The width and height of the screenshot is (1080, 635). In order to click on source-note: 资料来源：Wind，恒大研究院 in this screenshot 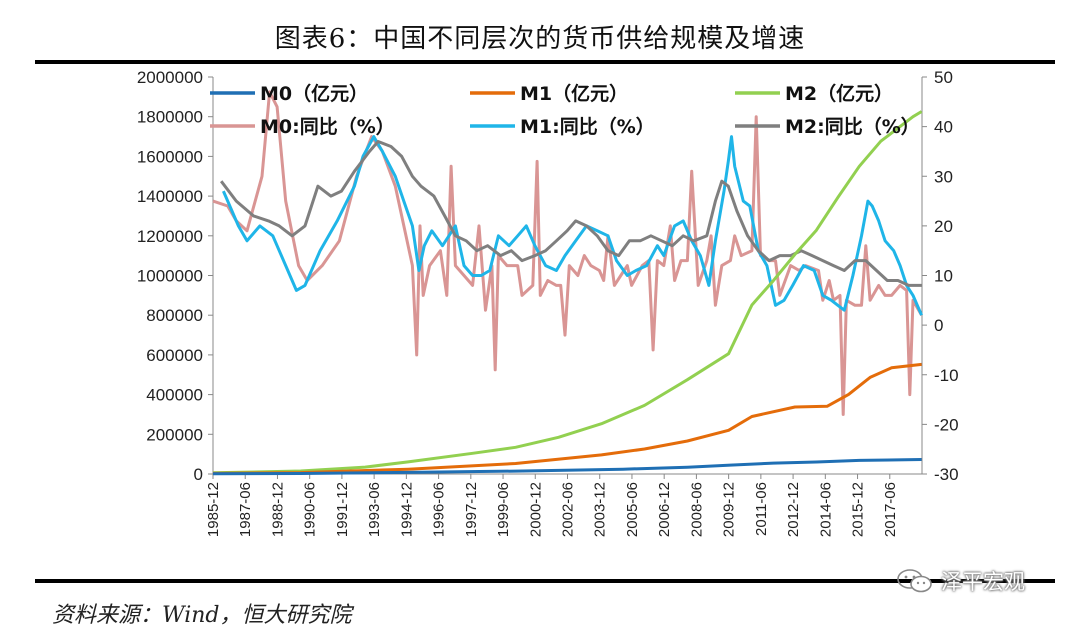, I will do `click(202, 615)`.